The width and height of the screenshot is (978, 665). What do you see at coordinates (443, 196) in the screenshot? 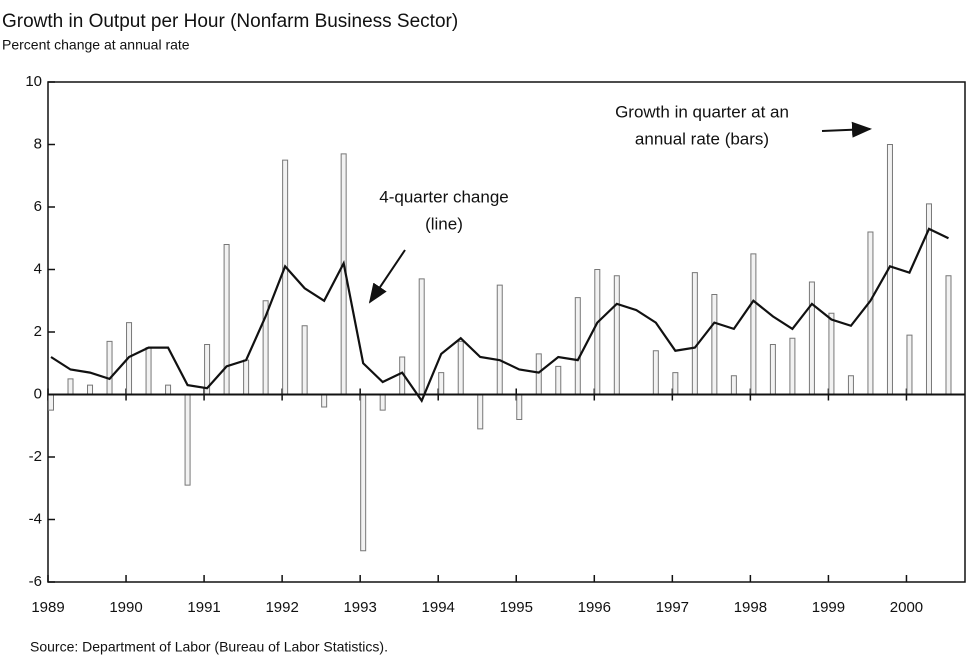
I see `annotation: 4-quarter change` at bounding box center [443, 196].